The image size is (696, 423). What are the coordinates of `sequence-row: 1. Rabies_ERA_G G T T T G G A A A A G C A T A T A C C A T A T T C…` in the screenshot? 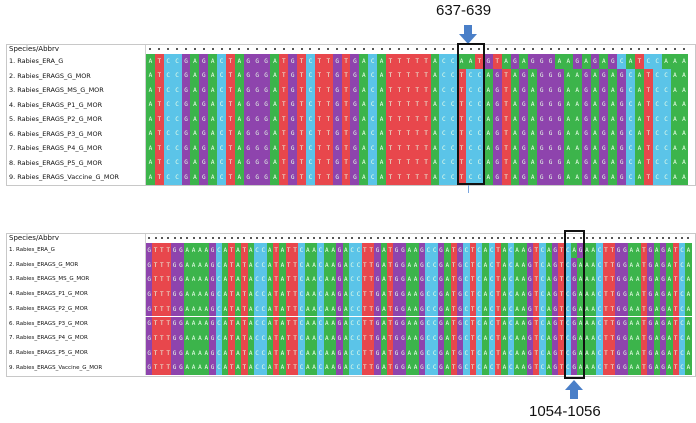 It's located at (349, 250).